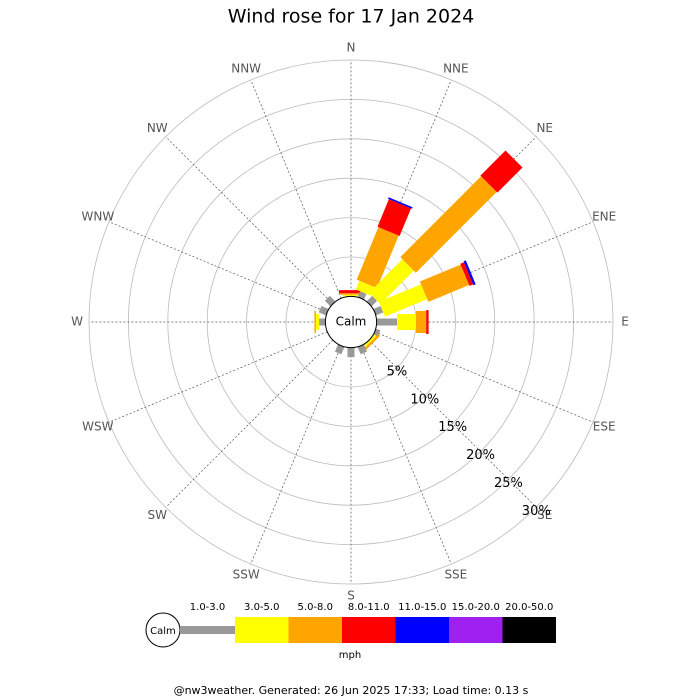  Describe the element at coordinates (424, 399) in the screenshot. I see `r-tick-label: 10%` at that location.